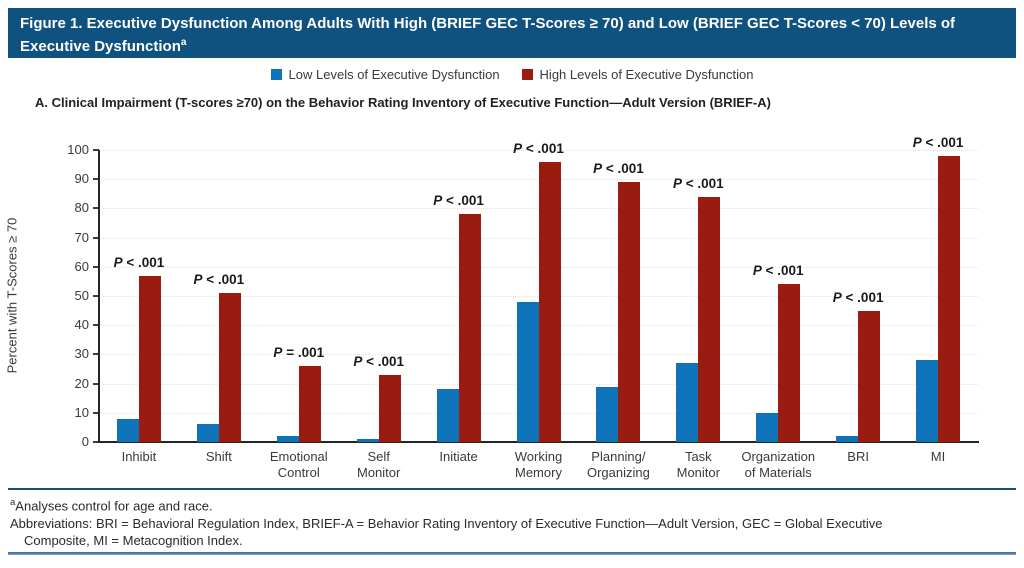 The width and height of the screenshot is (1024, 568). I want to click on y-axis-title: Percent with T-Scores ≥ 70, so click(12, 295).